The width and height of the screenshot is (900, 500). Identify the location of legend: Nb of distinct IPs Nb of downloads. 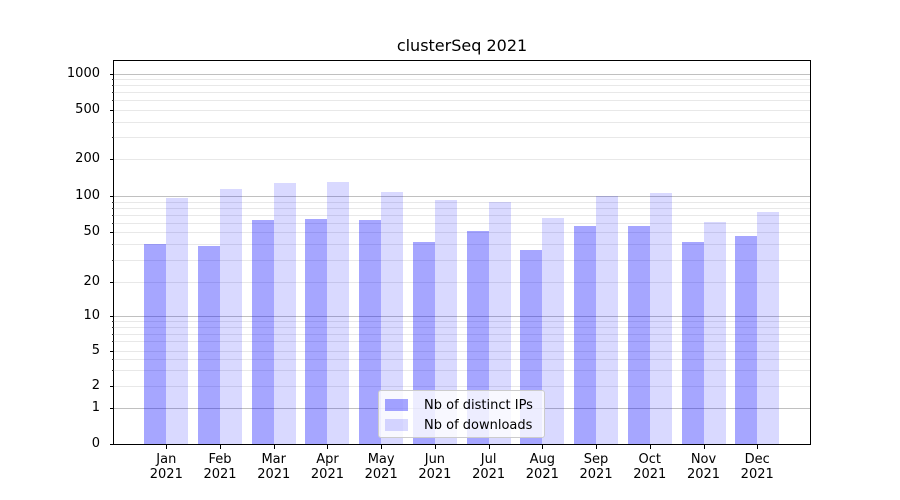
(461, 414).